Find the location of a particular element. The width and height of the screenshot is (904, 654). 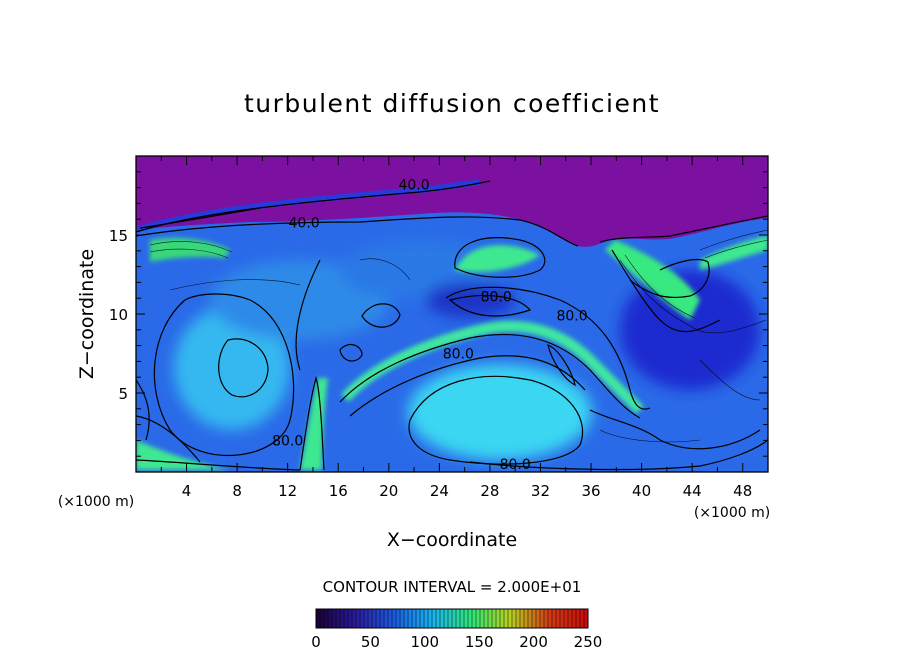

colorbar-stripes is located at coordinates (452, 618).